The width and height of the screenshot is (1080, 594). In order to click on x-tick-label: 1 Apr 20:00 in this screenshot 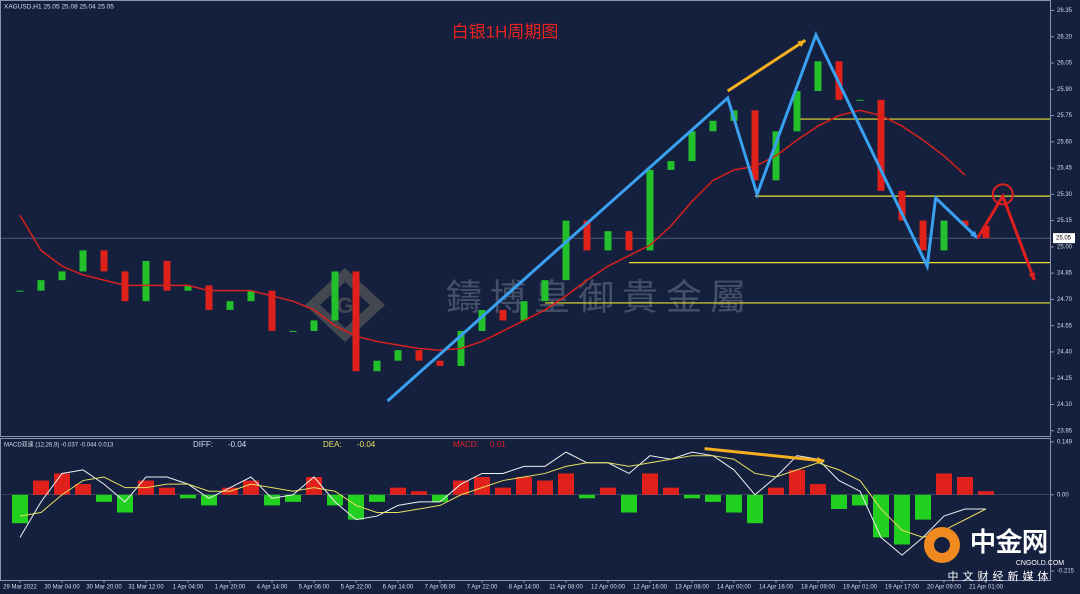, I will do `click(230, 588)`.